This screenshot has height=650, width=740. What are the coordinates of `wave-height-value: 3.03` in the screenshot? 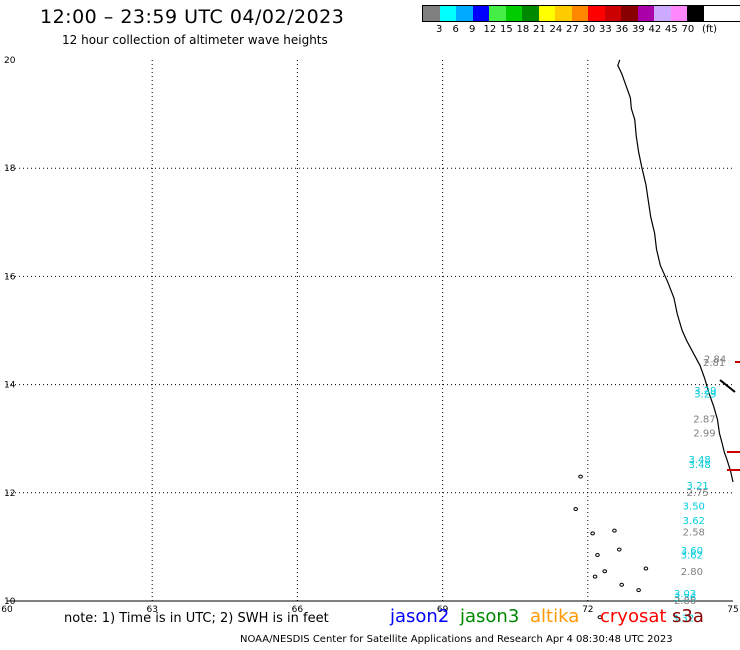 It's located at (685, 594).